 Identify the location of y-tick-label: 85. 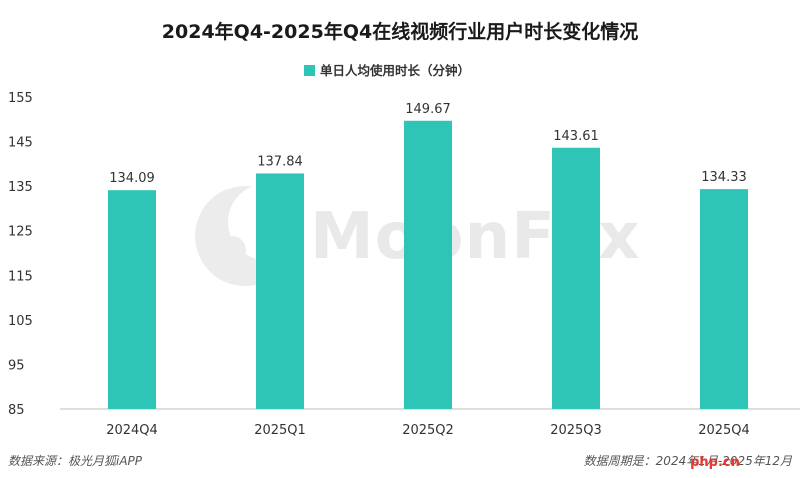
(16, 410).